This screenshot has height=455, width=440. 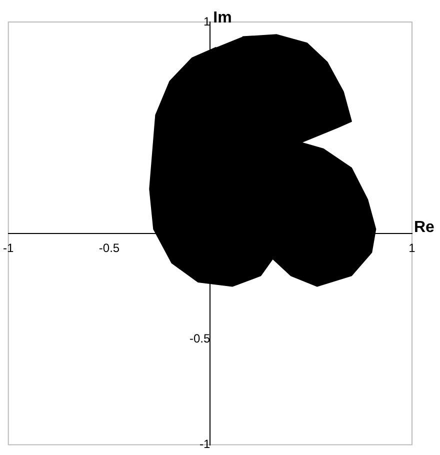 What do you see at coordinates (412, 247) in the screenshot?
I see `x-tick-label: 1` at bounding box center [412, 247].